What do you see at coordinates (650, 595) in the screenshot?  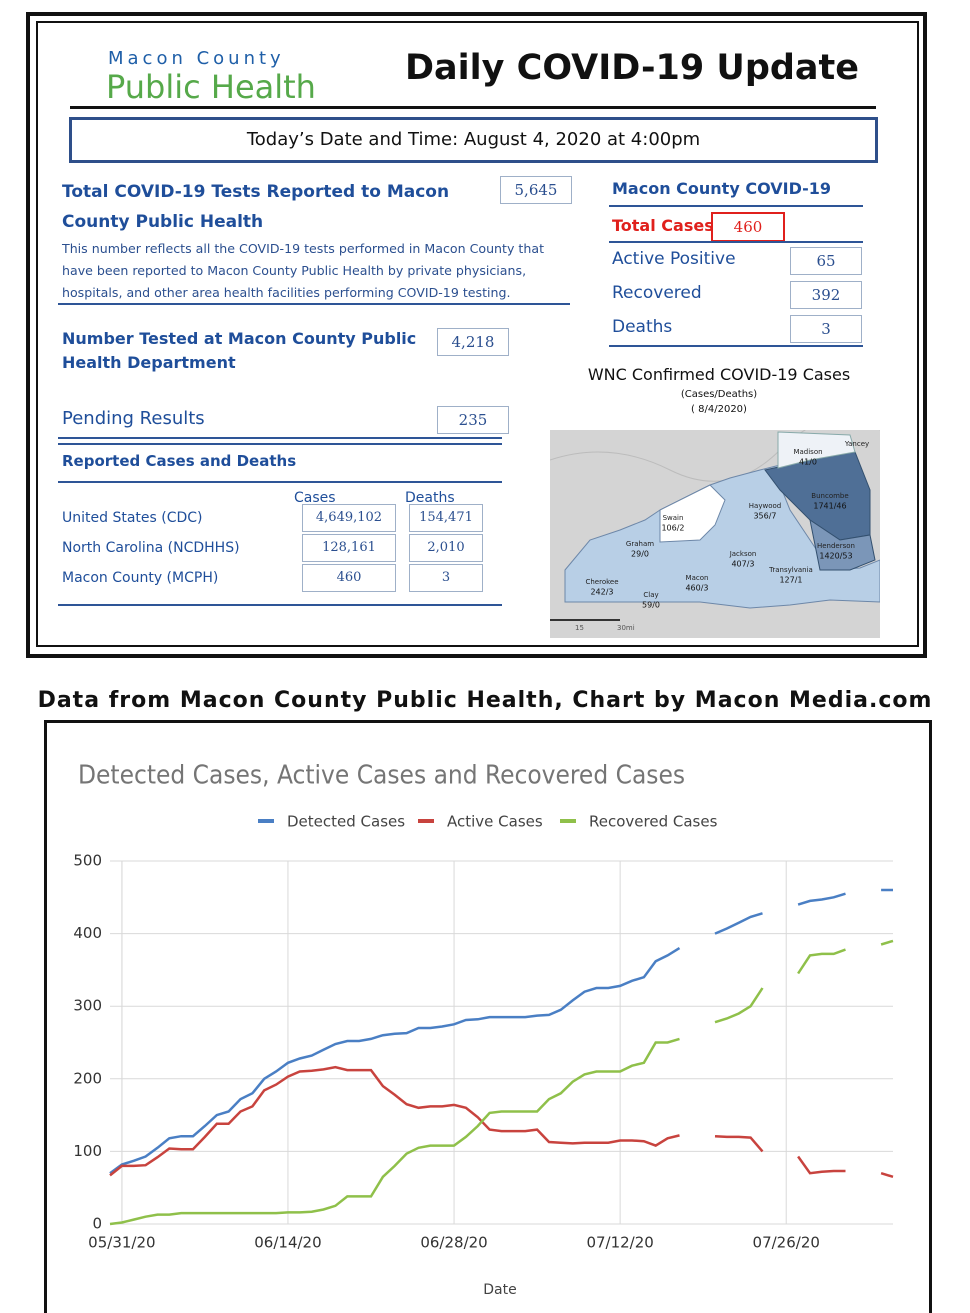 I see `county-name: Clay` at bounding box center [650, 595].